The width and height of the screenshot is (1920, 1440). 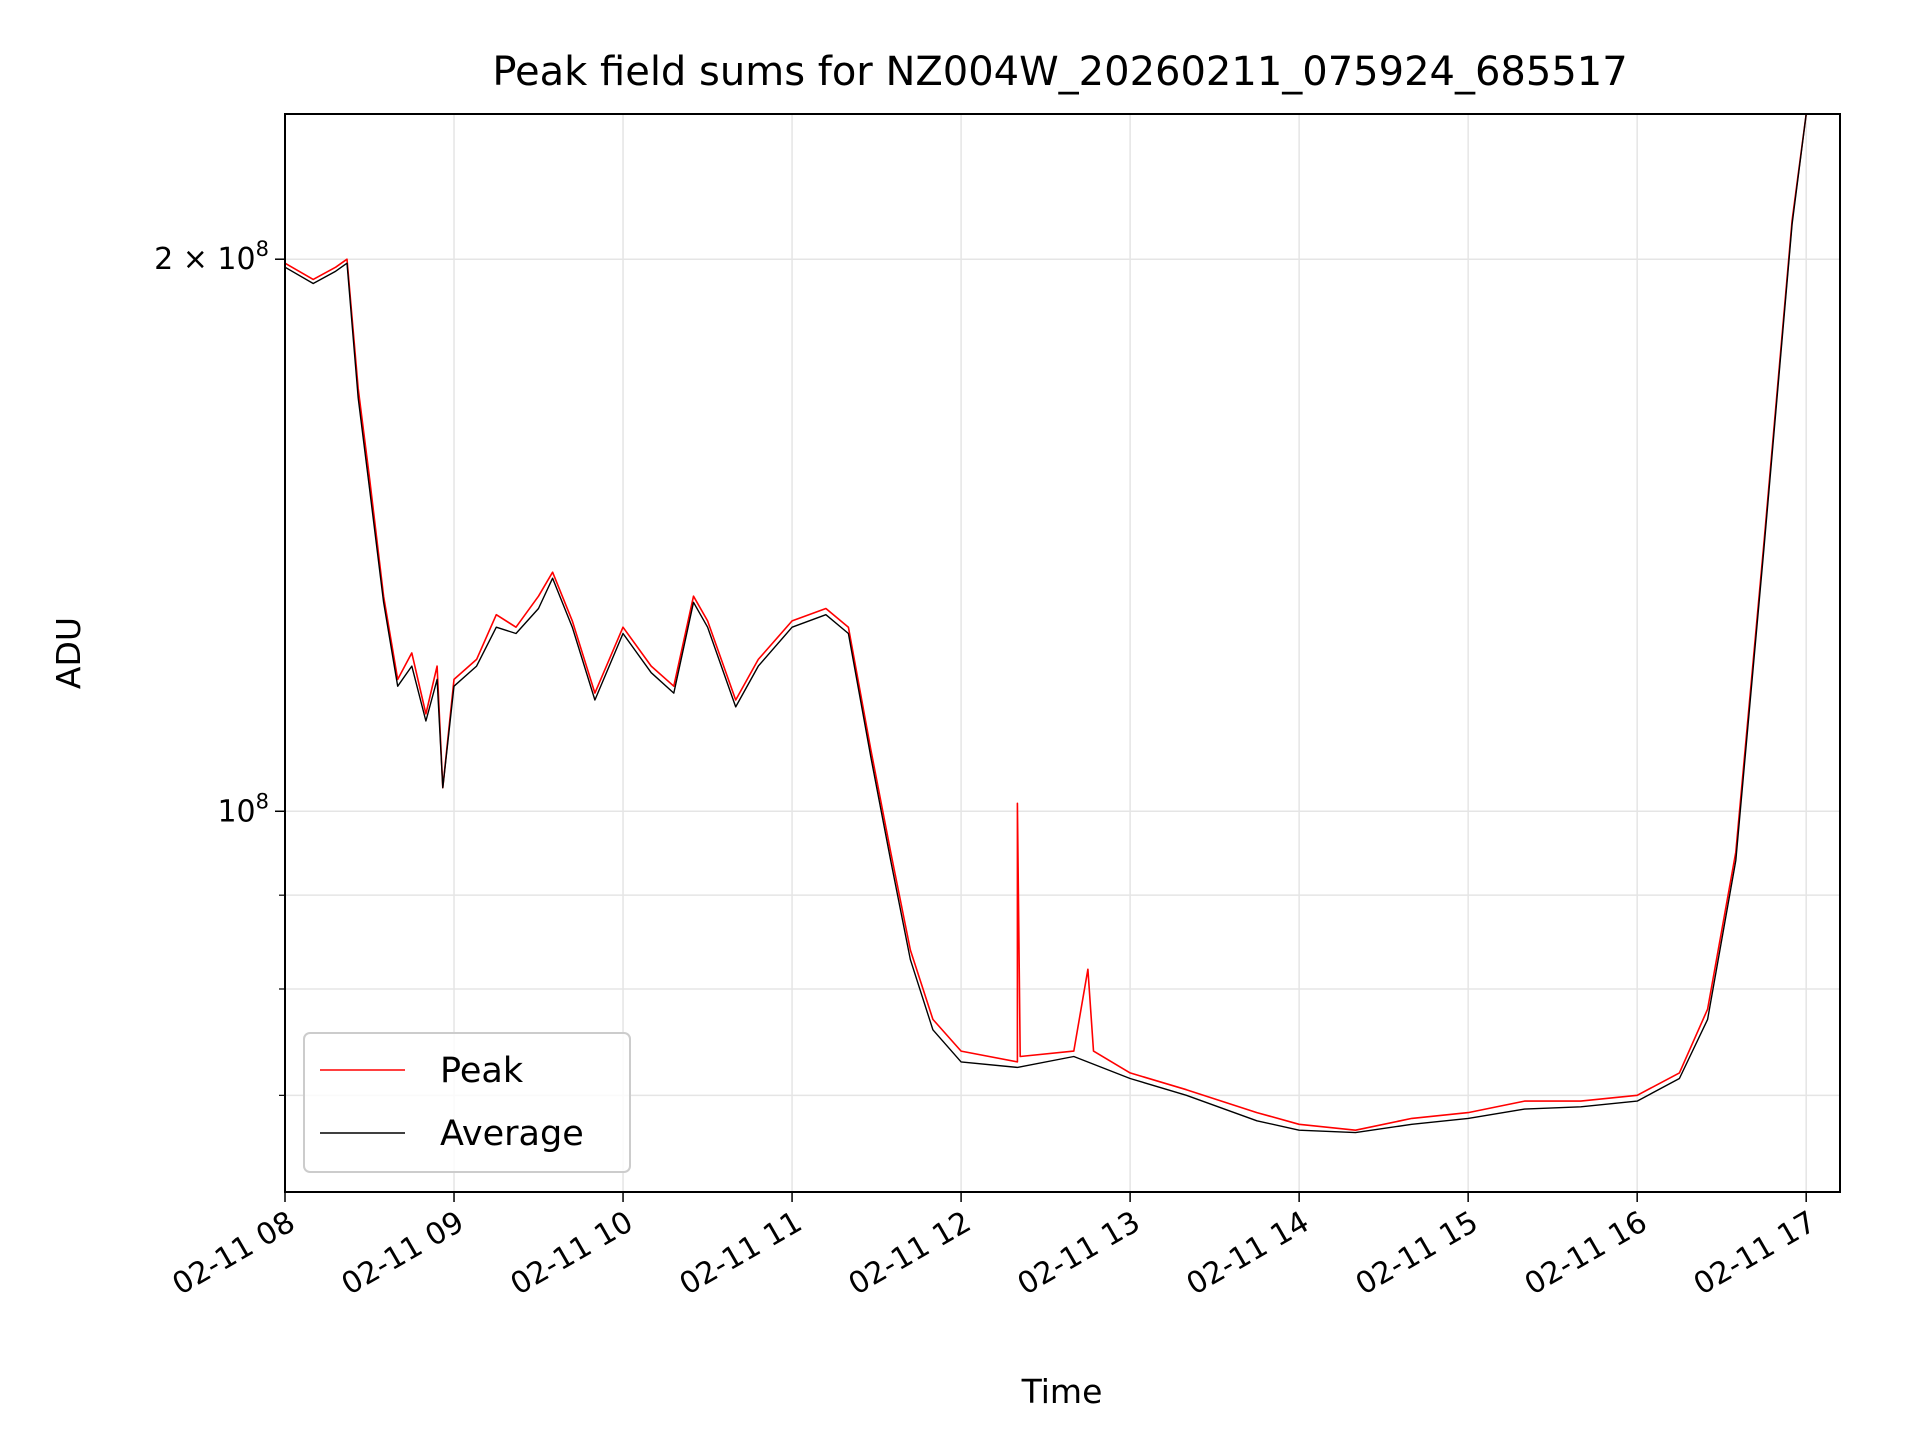 I want to click on legend-box, so click(x=467, y=1102).